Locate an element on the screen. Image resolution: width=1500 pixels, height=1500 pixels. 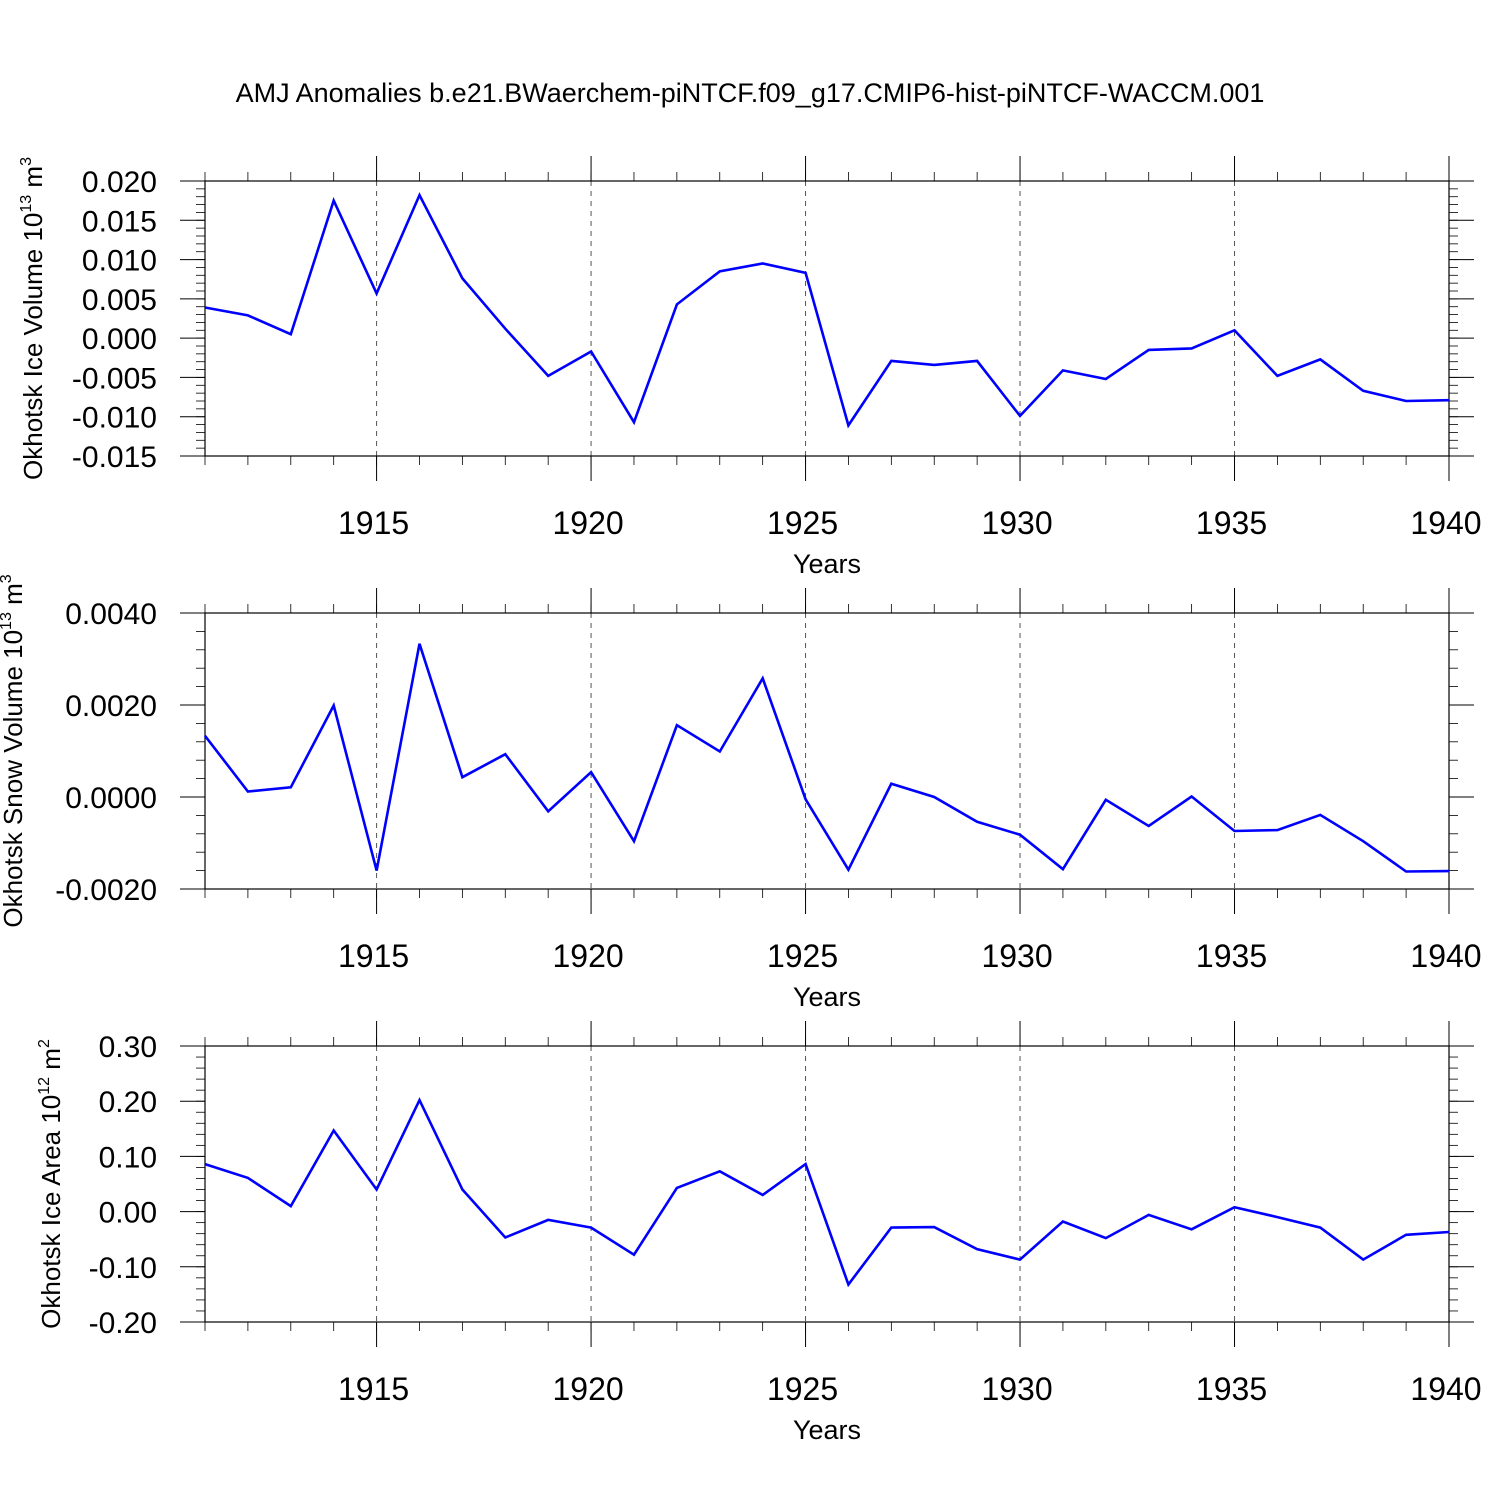
y-tick-label: -0.10 is located at coordinates (123, 1268).